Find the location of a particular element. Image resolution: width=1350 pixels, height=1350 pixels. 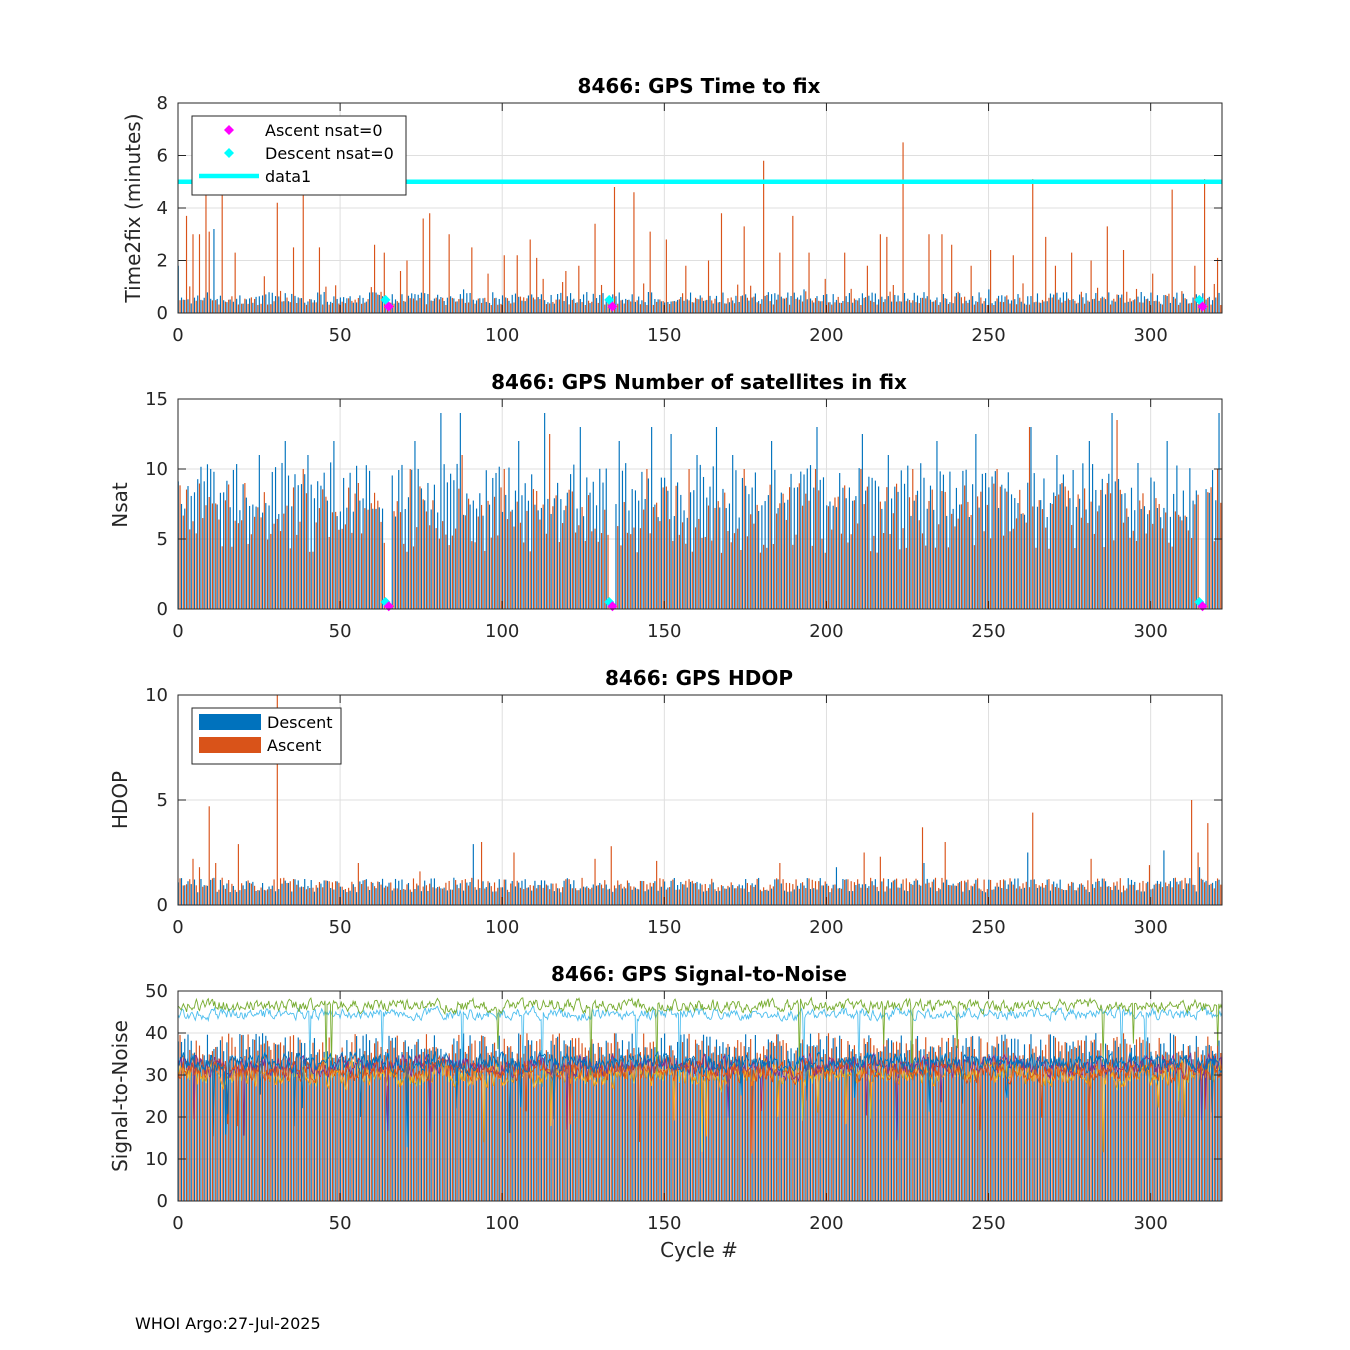

nsat-xtick-label: 0 is located at coordinates (177, 631).